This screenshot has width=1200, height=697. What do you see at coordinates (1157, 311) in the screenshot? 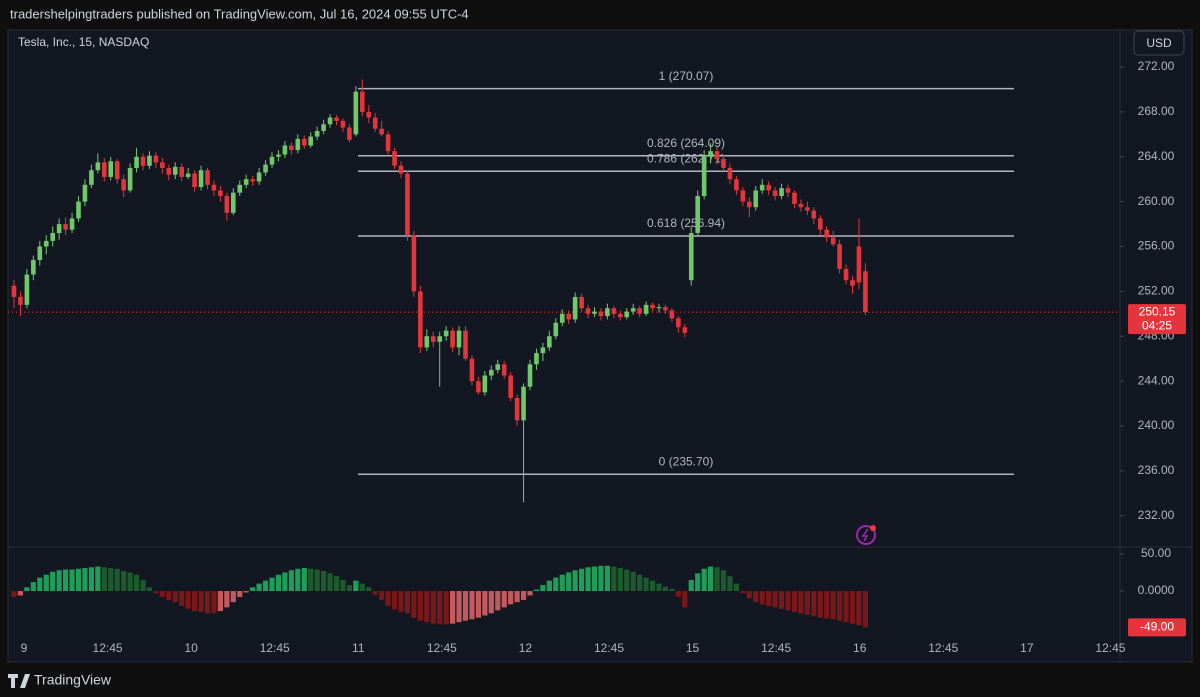
I see `last-price-label: 250.15` at bounding box center [1157, 311].